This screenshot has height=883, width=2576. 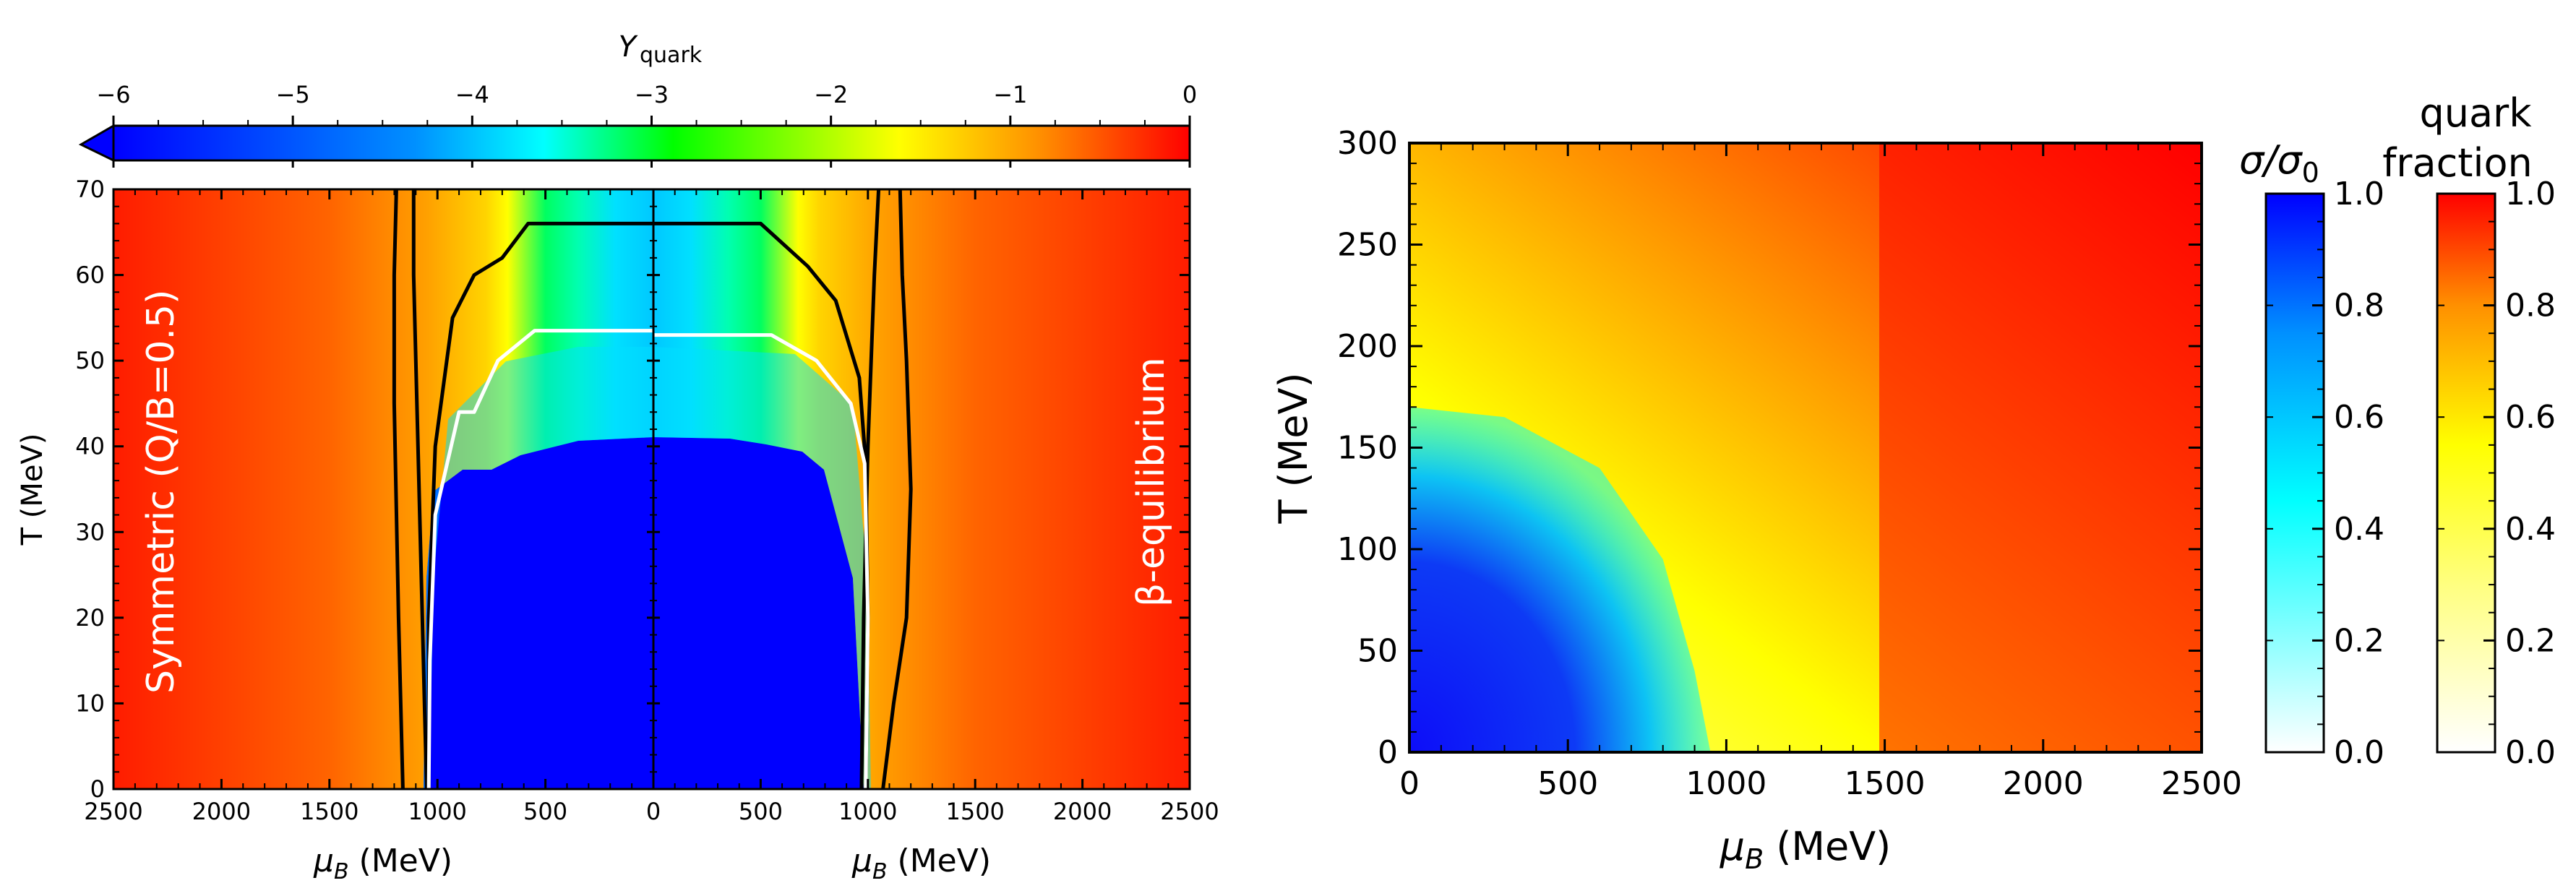 I want to click on beta-annotation: β-equilibrium, so click(x=1152, y=482).